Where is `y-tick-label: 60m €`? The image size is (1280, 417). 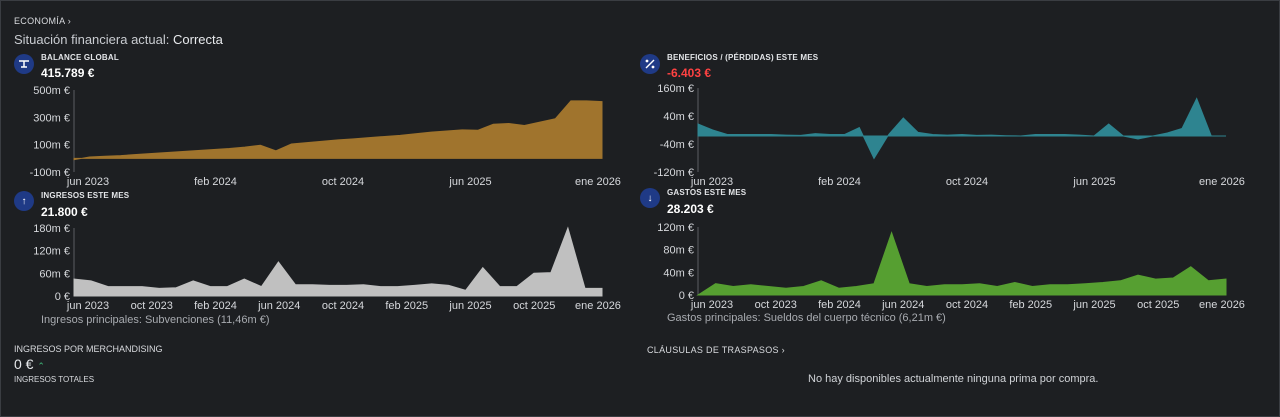
y-tick-label: 60m € is located at coordinates (54, 274).